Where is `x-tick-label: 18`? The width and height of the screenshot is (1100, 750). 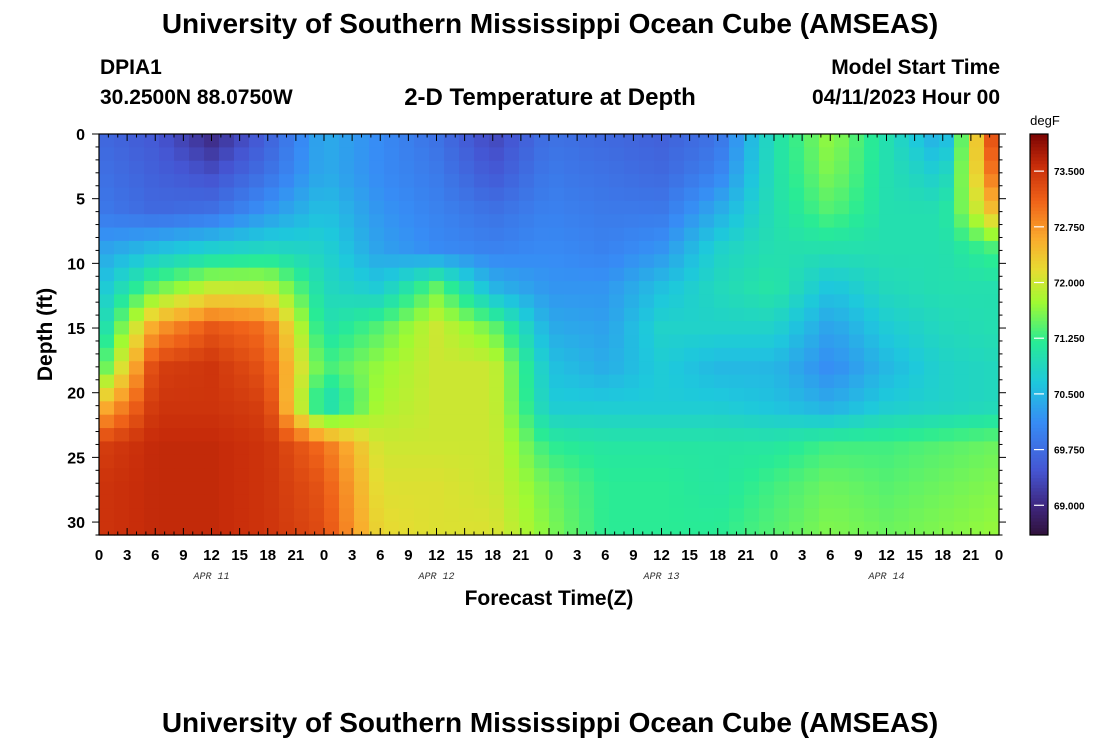 x-tick-label: 18 is located at coordinates (717, 555).